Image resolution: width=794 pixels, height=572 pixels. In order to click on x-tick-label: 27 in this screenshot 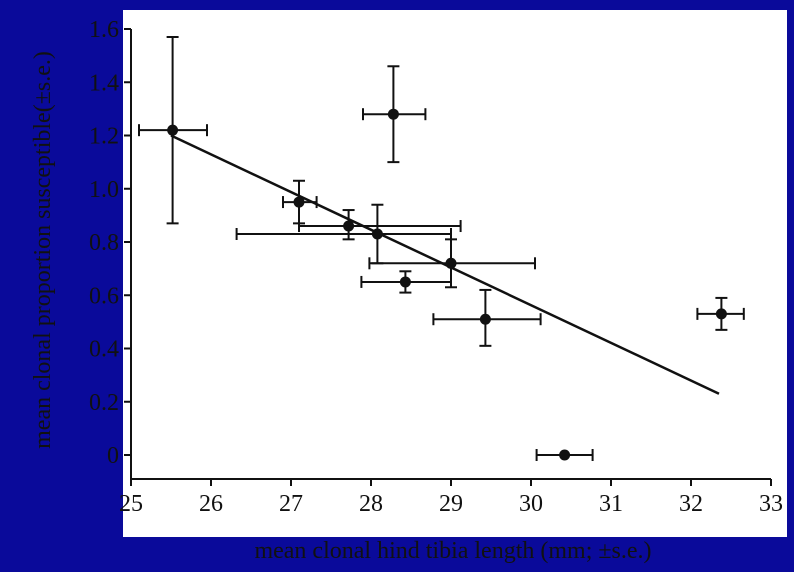, I will do `click(291, 504)`.